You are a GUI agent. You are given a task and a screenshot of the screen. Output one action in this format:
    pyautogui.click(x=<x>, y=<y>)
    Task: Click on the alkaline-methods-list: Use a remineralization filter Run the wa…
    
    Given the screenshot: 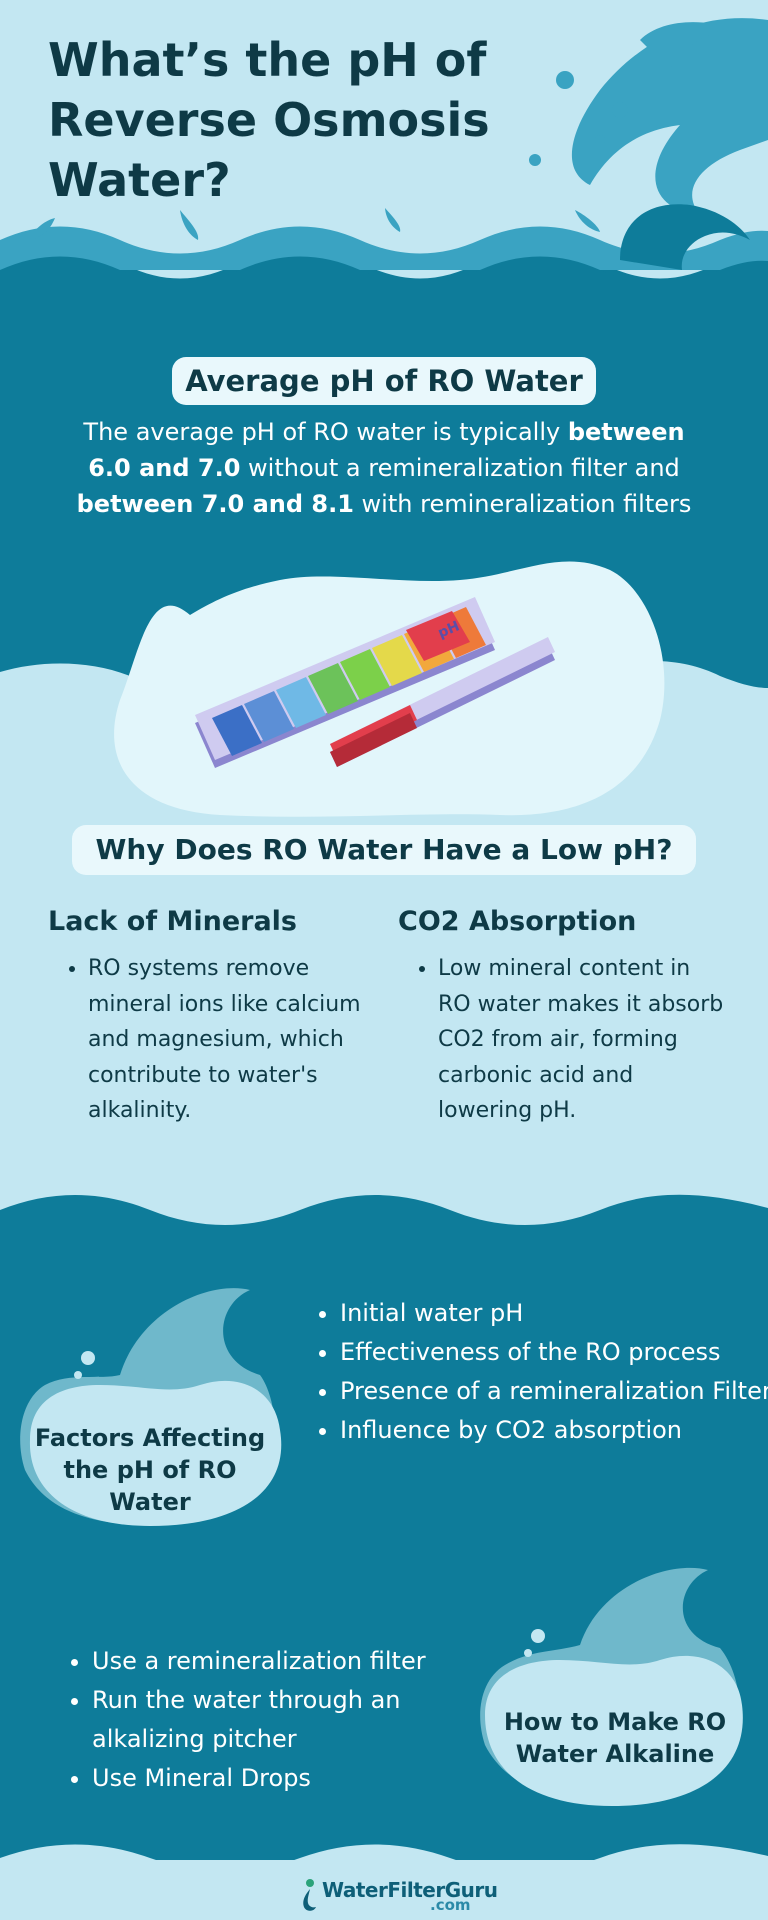 What is the action you would take?
    pyautogui.click(x=275, y=1720)
    